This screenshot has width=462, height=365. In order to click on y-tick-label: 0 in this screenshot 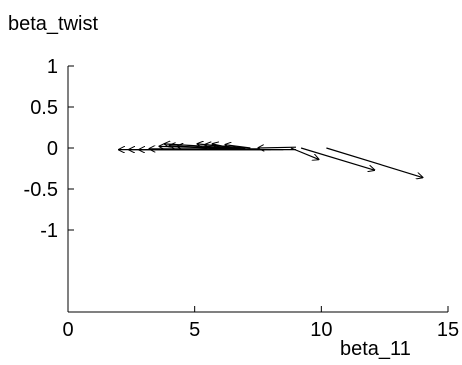, I will do `click(52, 149)`.